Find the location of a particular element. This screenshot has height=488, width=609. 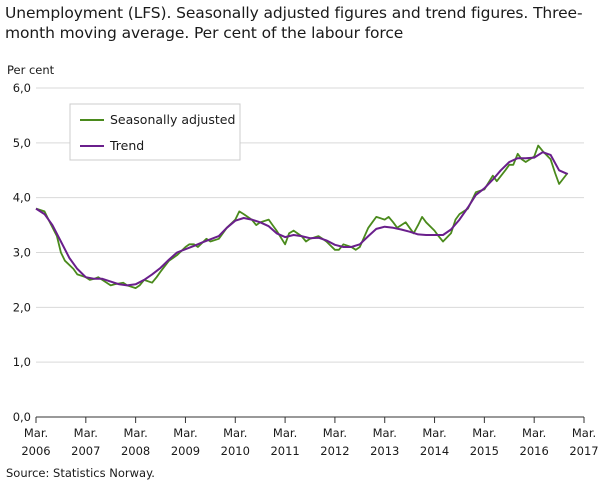

x-tick-year: 2006 is located at coordinates (35, 451).